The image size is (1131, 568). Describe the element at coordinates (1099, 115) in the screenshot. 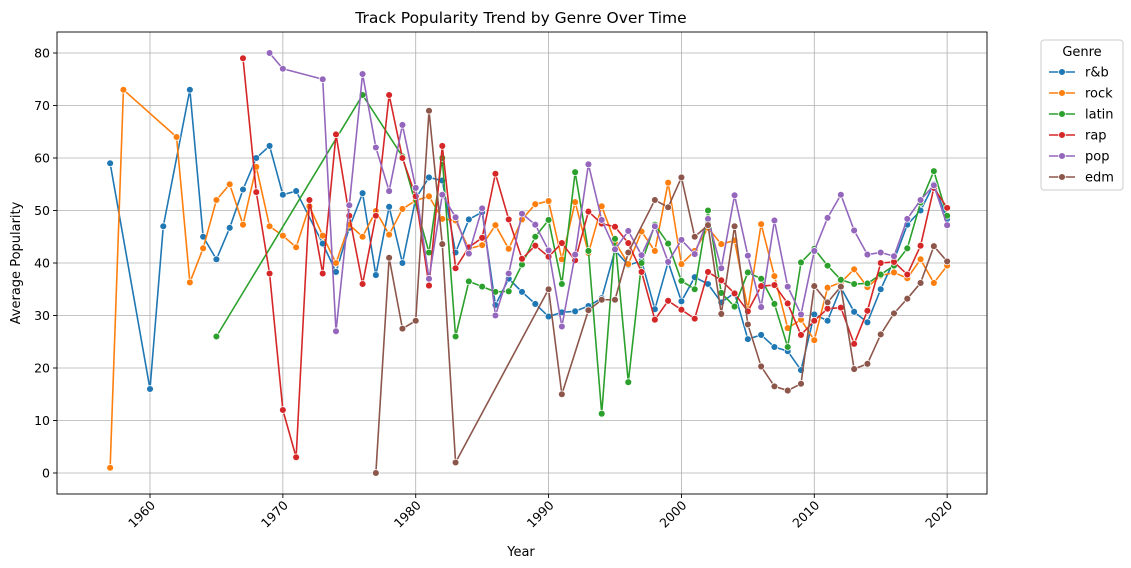

I see `legend-label: latin` at that location.